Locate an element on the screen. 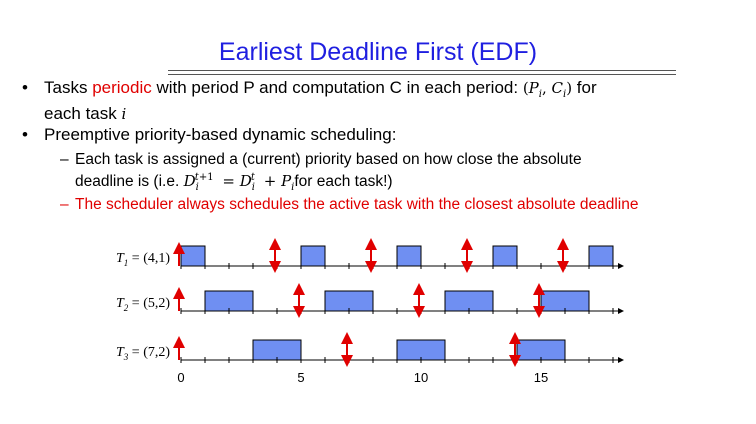 The image size is (756, 424). title-underline-bottom is located at coordinates (422, 74).